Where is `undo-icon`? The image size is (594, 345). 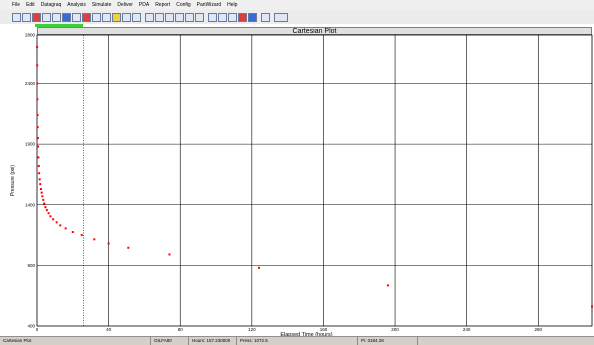
undo-icon is located at coordinates (66, 17).